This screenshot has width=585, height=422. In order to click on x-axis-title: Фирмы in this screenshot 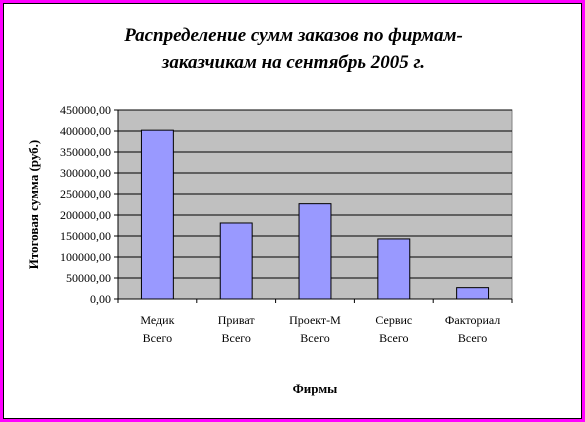, I will do `click(315, 388)`.